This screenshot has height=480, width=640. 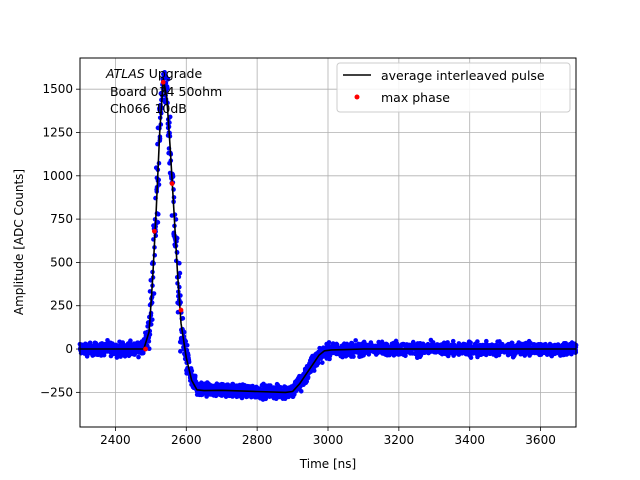 What do you see at coordinates (57, 176) in the screenshot?
I see `y-tick-label: 1000` at bounding box center [57, 176].